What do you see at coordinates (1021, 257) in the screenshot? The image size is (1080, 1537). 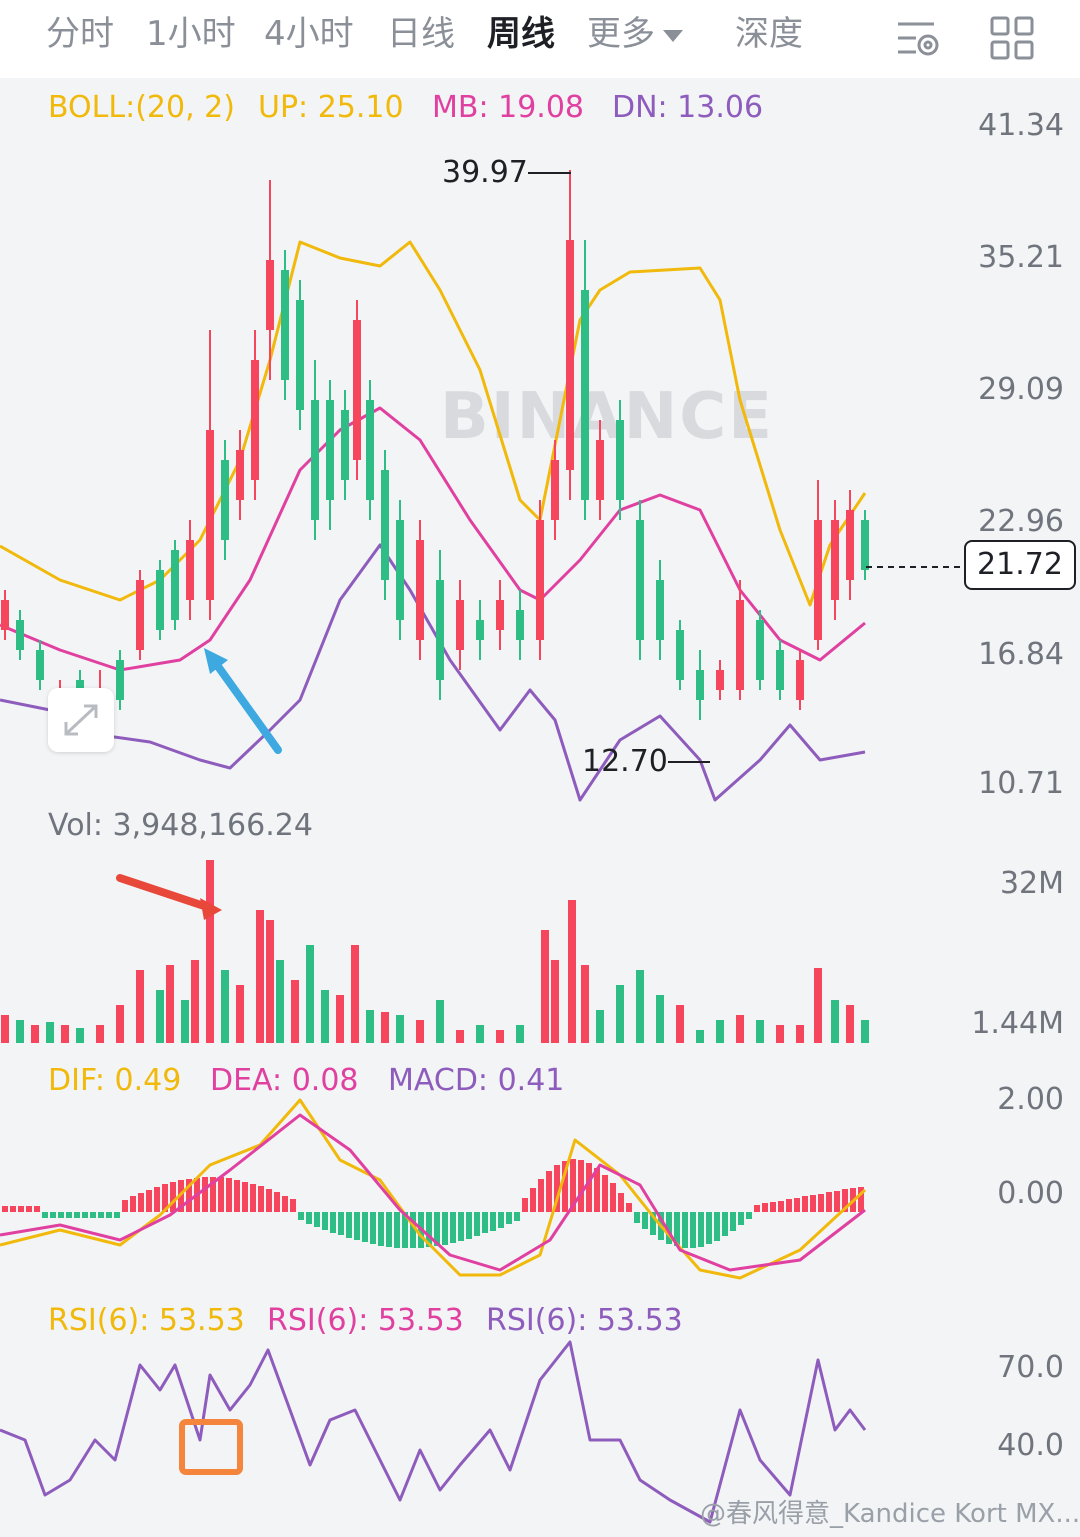 I see `price-axis-tick: 35.21` at bounding box center [1021, 257].